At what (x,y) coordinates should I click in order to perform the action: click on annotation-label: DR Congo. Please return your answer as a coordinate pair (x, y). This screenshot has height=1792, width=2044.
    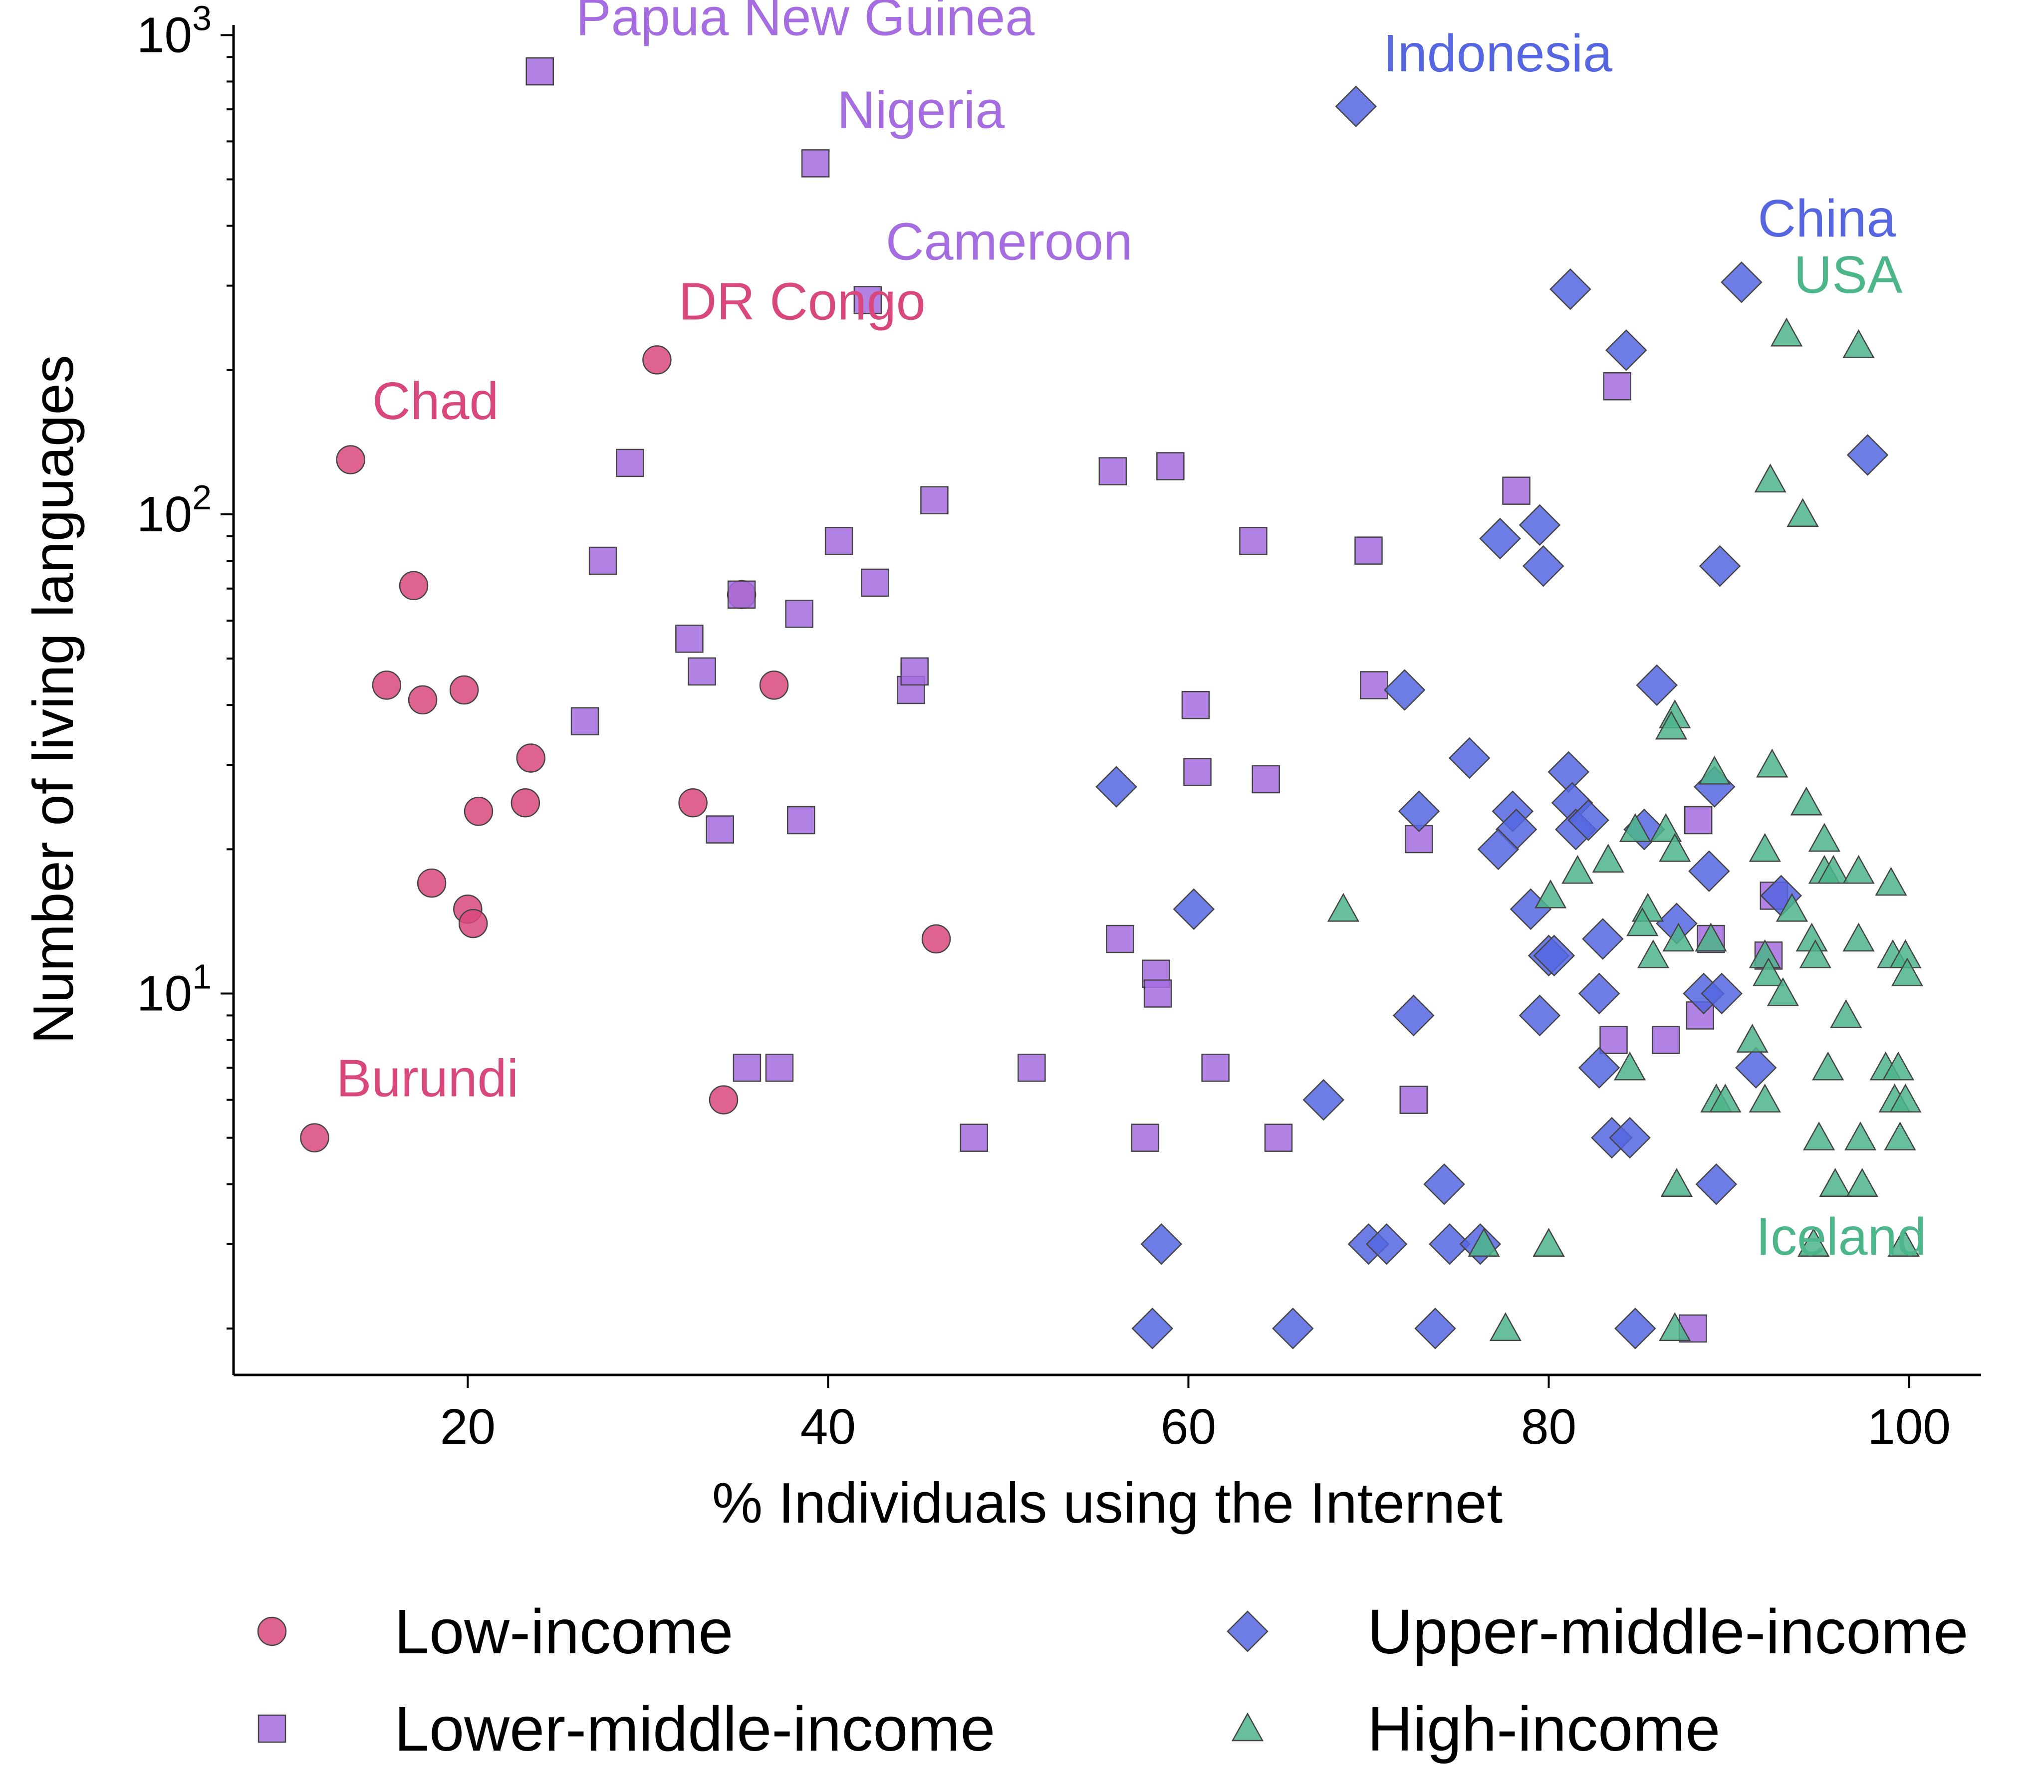
    Looking at the image, I should click on (802, 301).